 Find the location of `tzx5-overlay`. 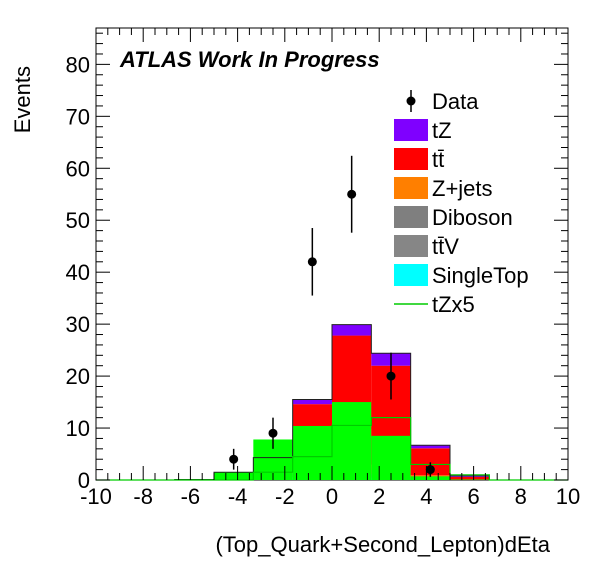

tzx5-overlay is located at coordinates (332, 449).